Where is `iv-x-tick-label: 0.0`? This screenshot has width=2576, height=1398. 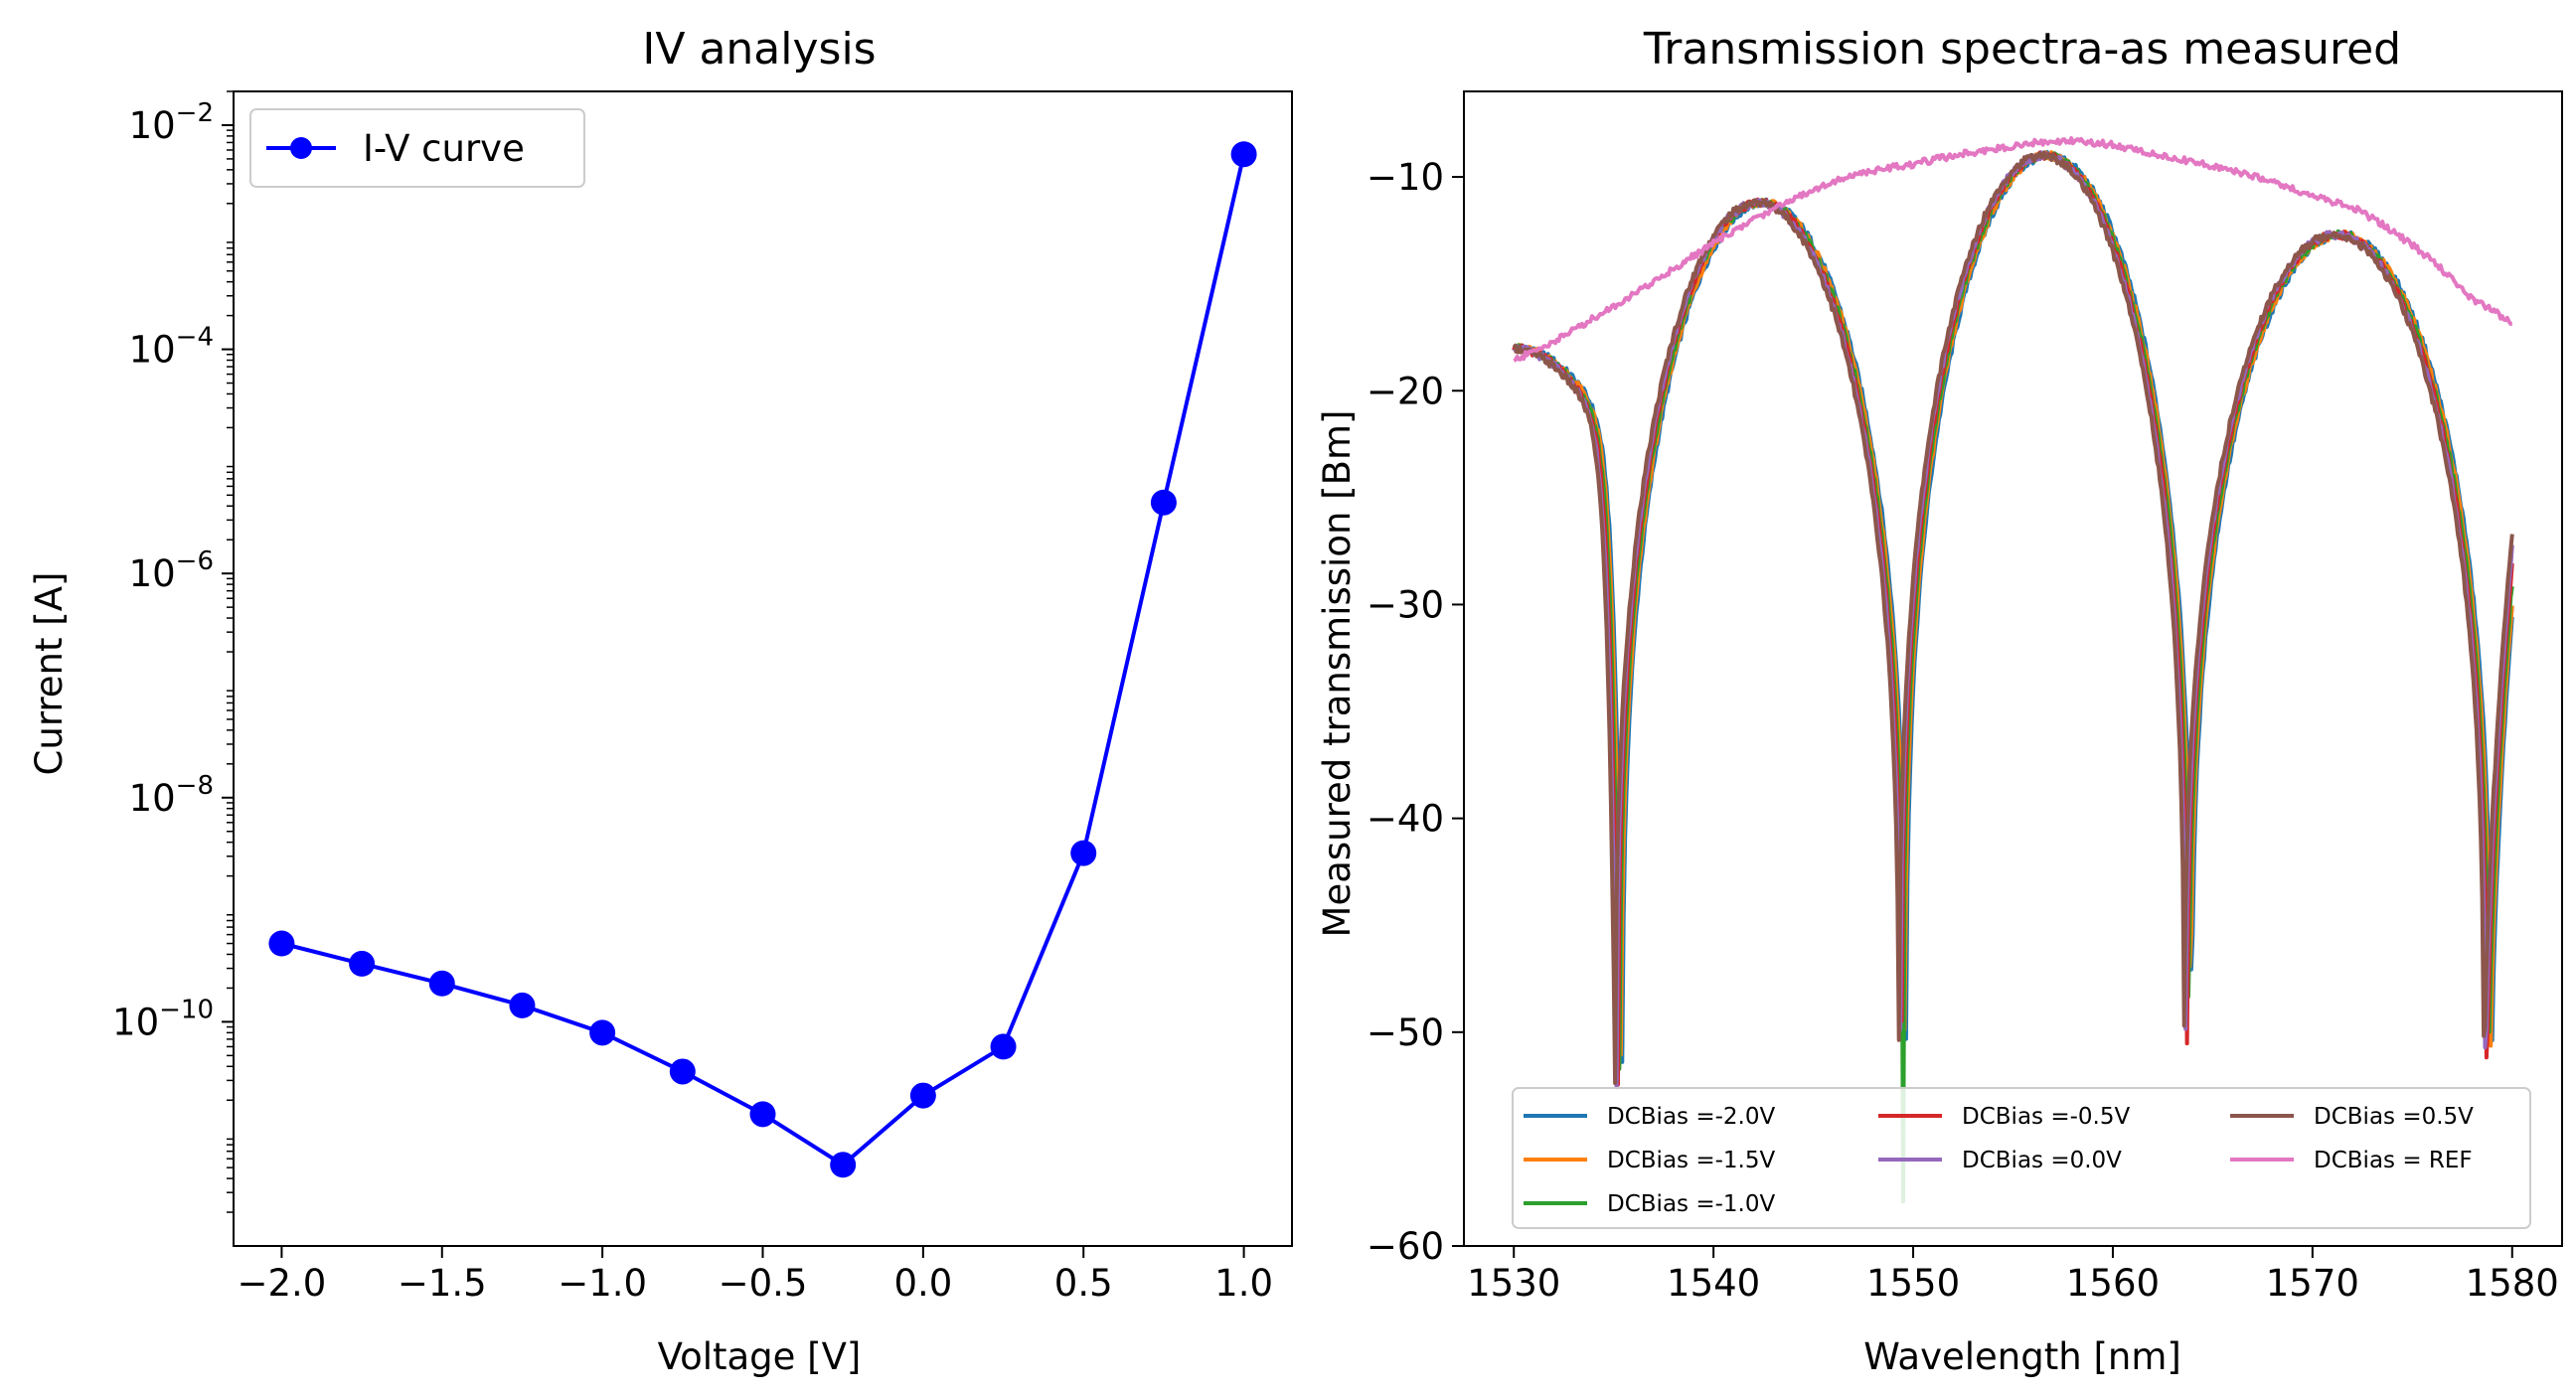 iv-x-tick-label: 0.0 is located at coordinates (922, 1283).